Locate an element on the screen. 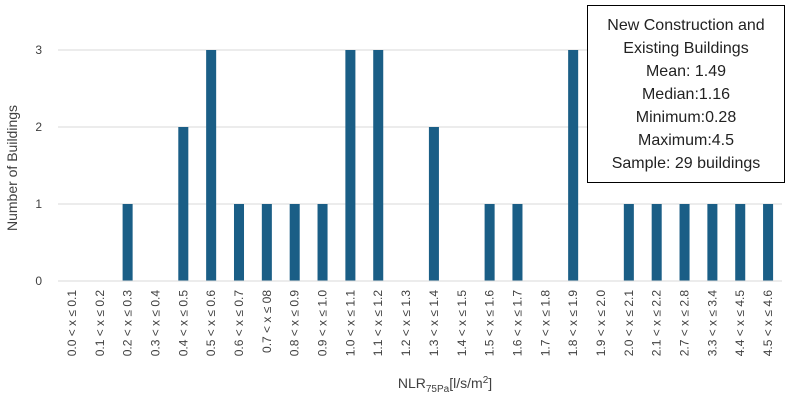 This screenshot has height=405, width=800. x-tick-label: 4.5 < x ≤ 4.6 is located at coordinates (768, 323).